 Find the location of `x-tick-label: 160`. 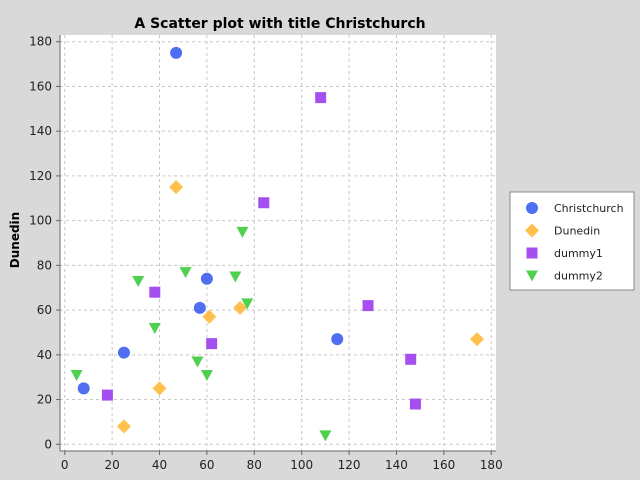

x-tick-label: 160 is located at coordinates (443, 465).